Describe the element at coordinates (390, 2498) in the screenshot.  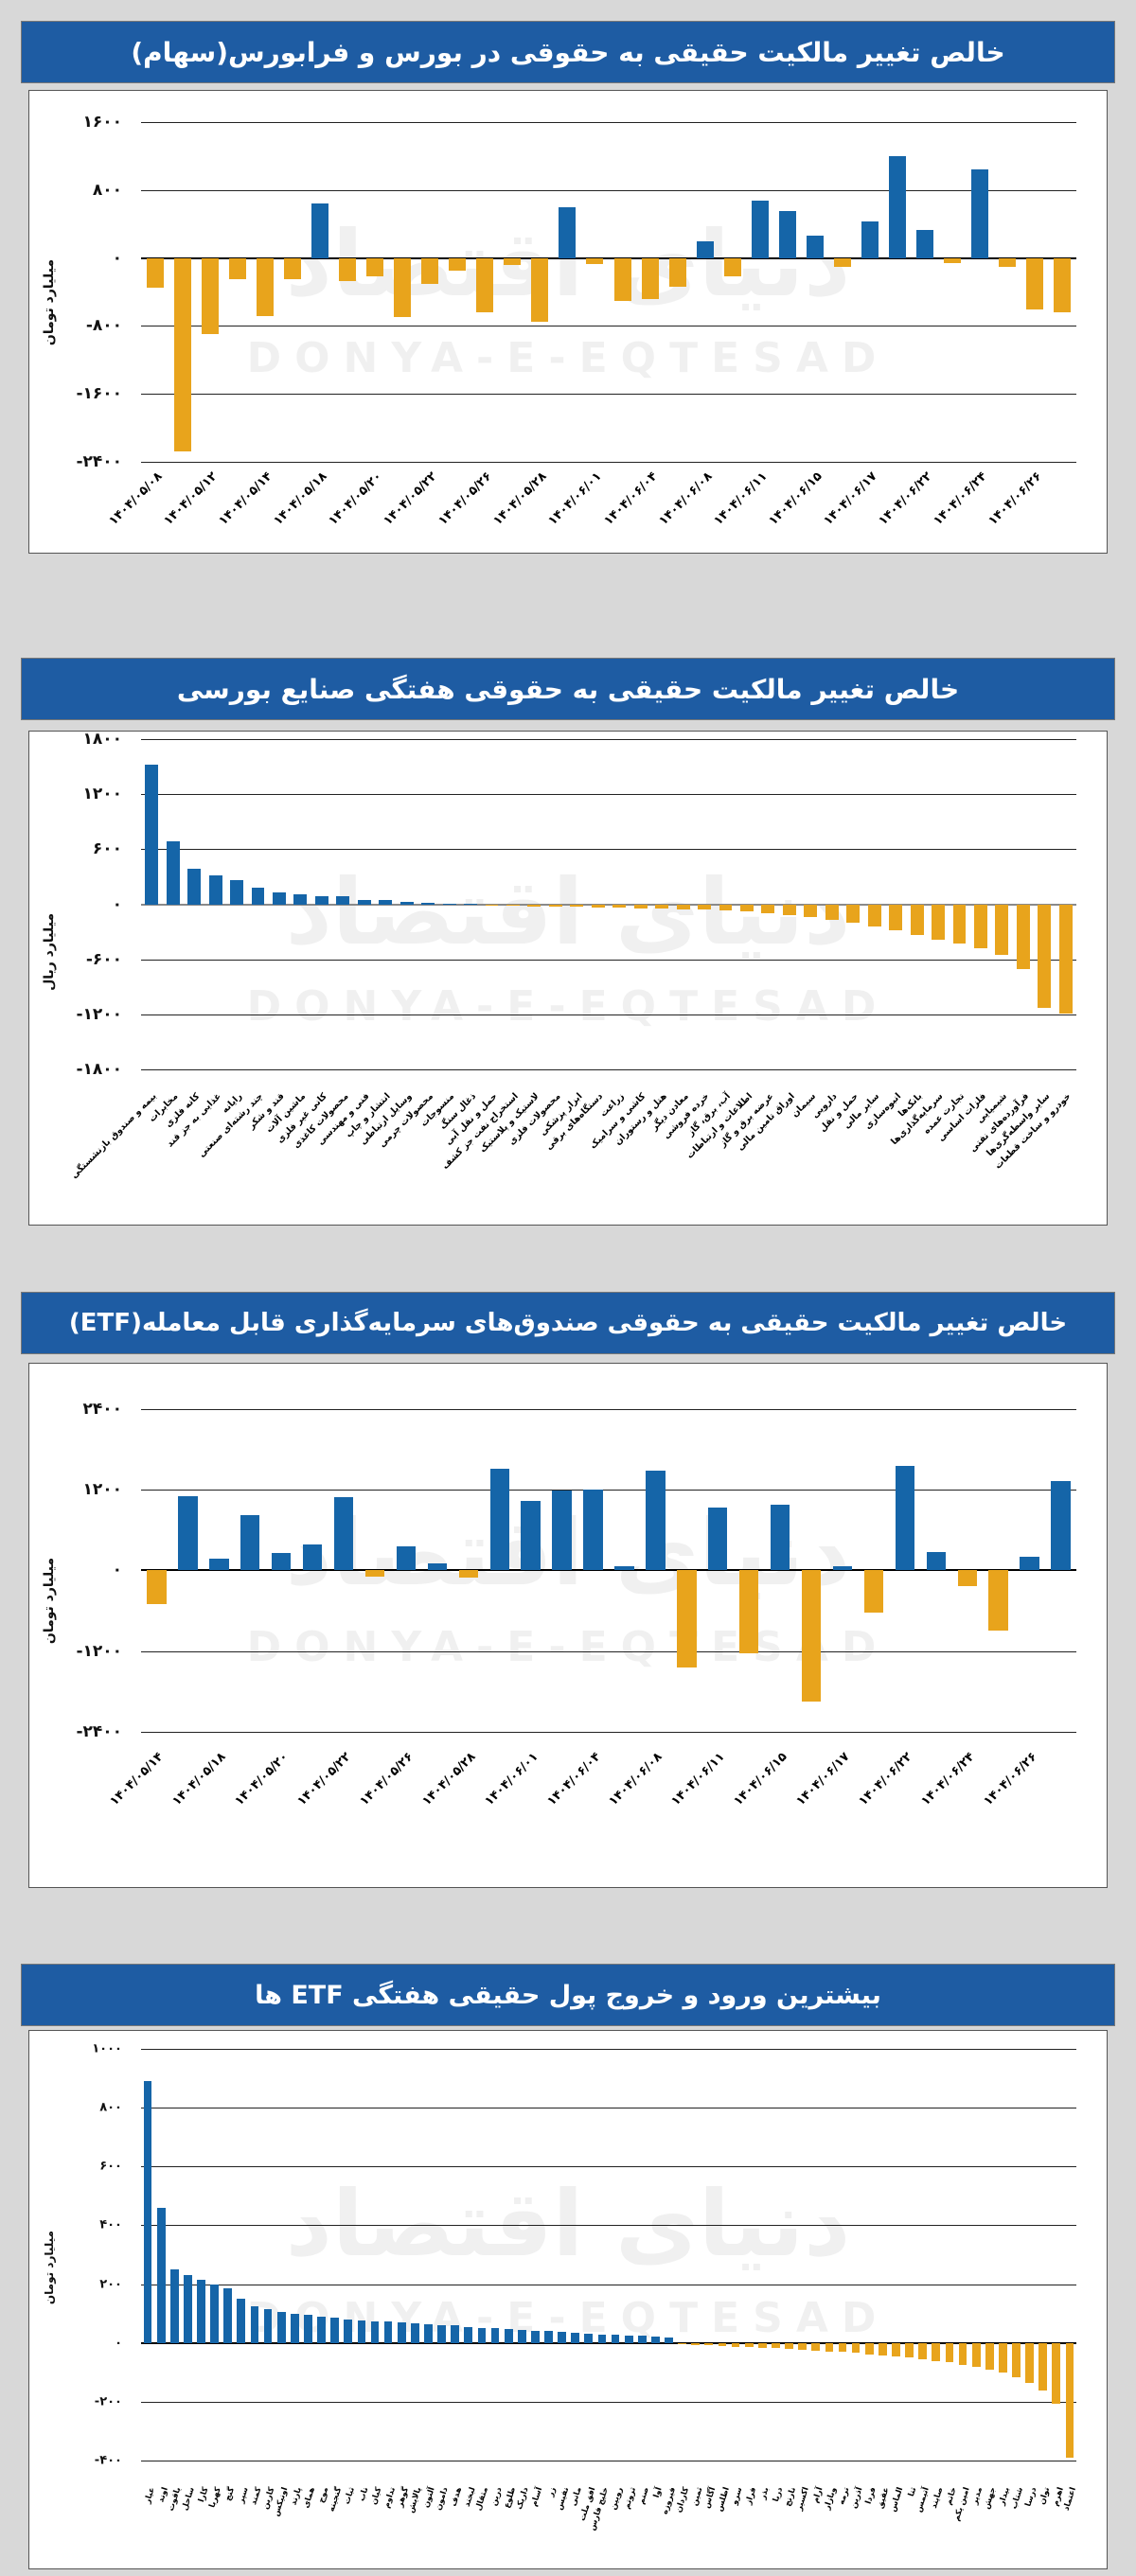
I see `x-label-text: تداوم` at that location.